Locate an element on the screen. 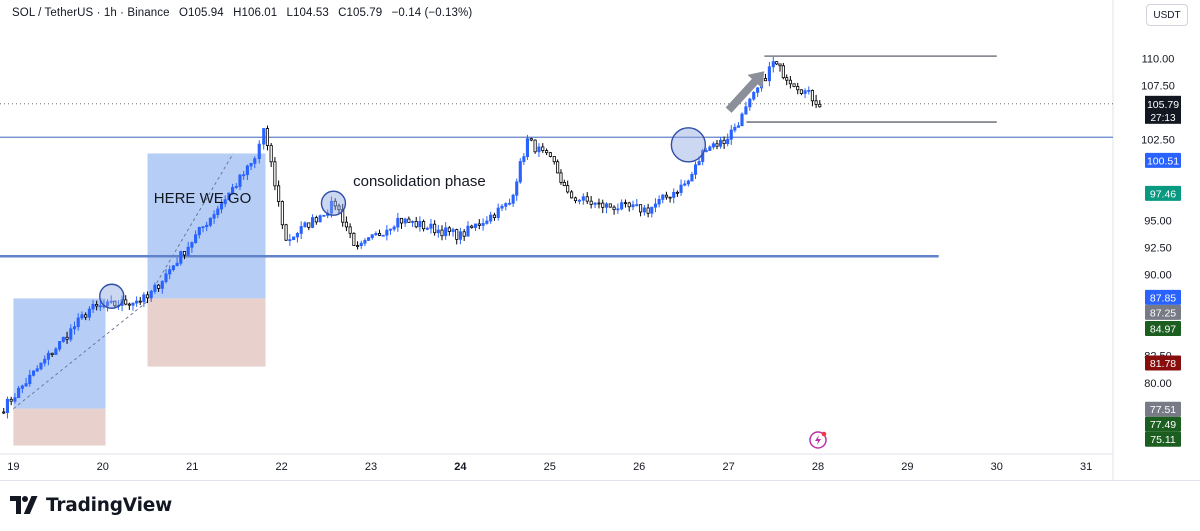 Image resolution: width=1200 pixels, height=531 pixels. time-tick-label: 23 is located at coordinates (371, 467).